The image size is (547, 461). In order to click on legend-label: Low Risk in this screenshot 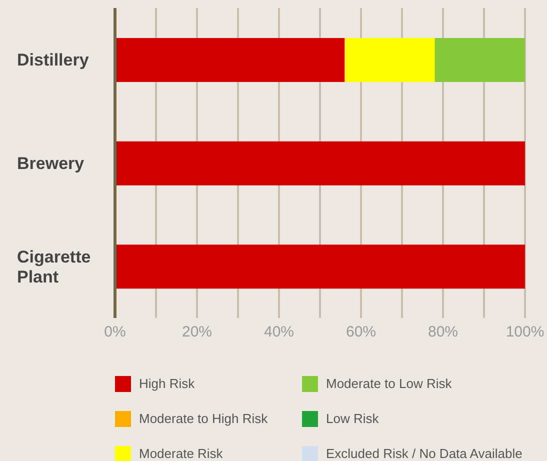, I will do `click(352, 418)`.